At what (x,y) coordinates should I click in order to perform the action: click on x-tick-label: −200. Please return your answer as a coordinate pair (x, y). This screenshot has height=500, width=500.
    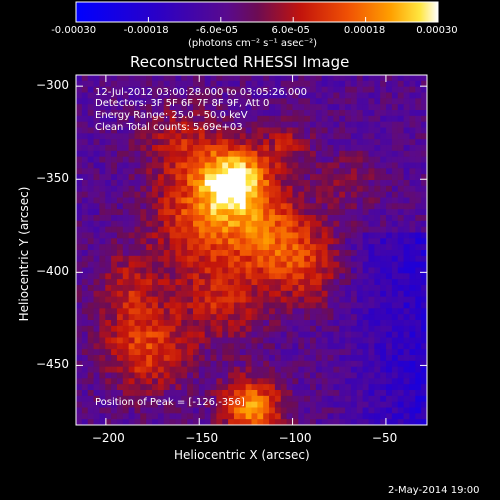
    Looking at the image, I should click on (108, 438).